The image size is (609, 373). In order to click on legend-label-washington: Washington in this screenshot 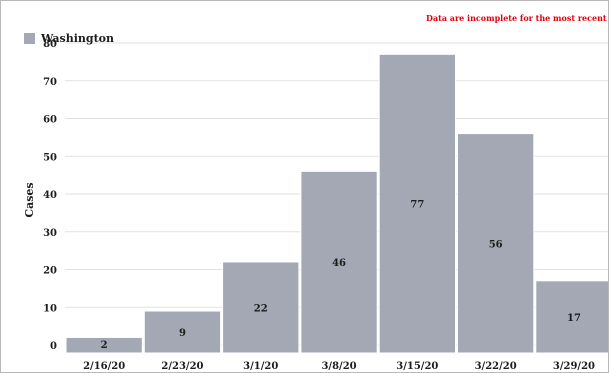, I will do `click(77, 38)`.